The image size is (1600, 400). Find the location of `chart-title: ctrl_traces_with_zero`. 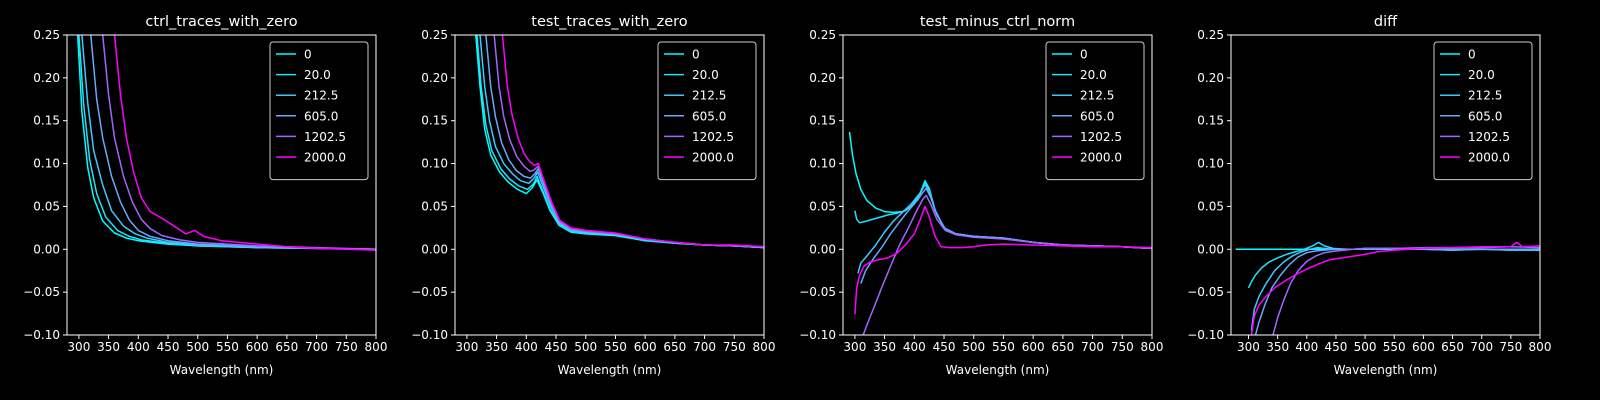

chart-title: ctrl_traces_with_zero is located at coordinates (221, 22).